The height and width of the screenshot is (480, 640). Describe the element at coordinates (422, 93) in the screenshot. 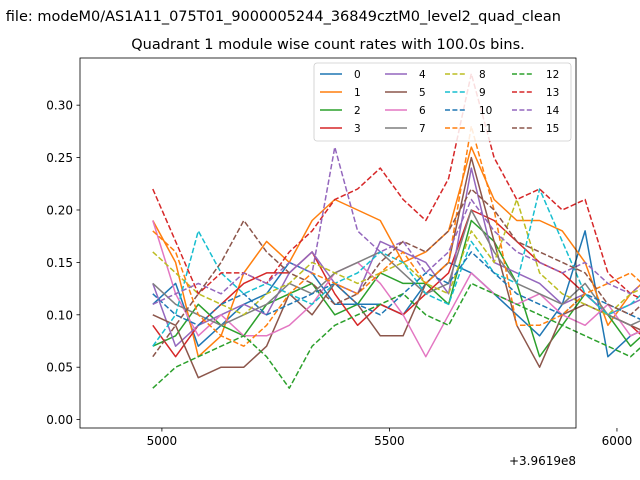

I see `legend-label-5: 5` at that location.